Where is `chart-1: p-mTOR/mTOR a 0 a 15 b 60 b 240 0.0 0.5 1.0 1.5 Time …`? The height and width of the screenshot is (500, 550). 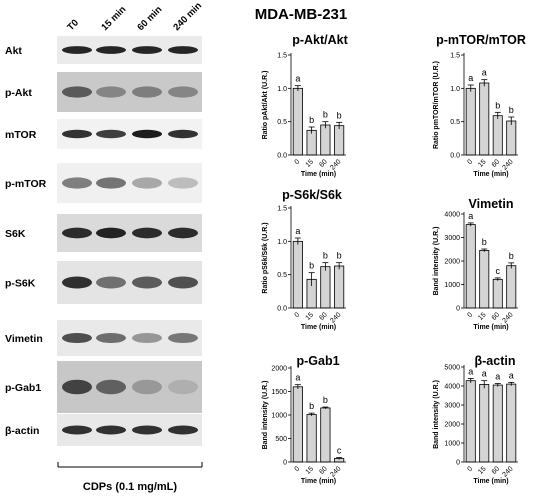 chart-1: p-mTOR/mTOR a 0 a 15 b 60 b 240 0.0 0.5 1.0 1.5 Time … is located at coordinates (479, 105).